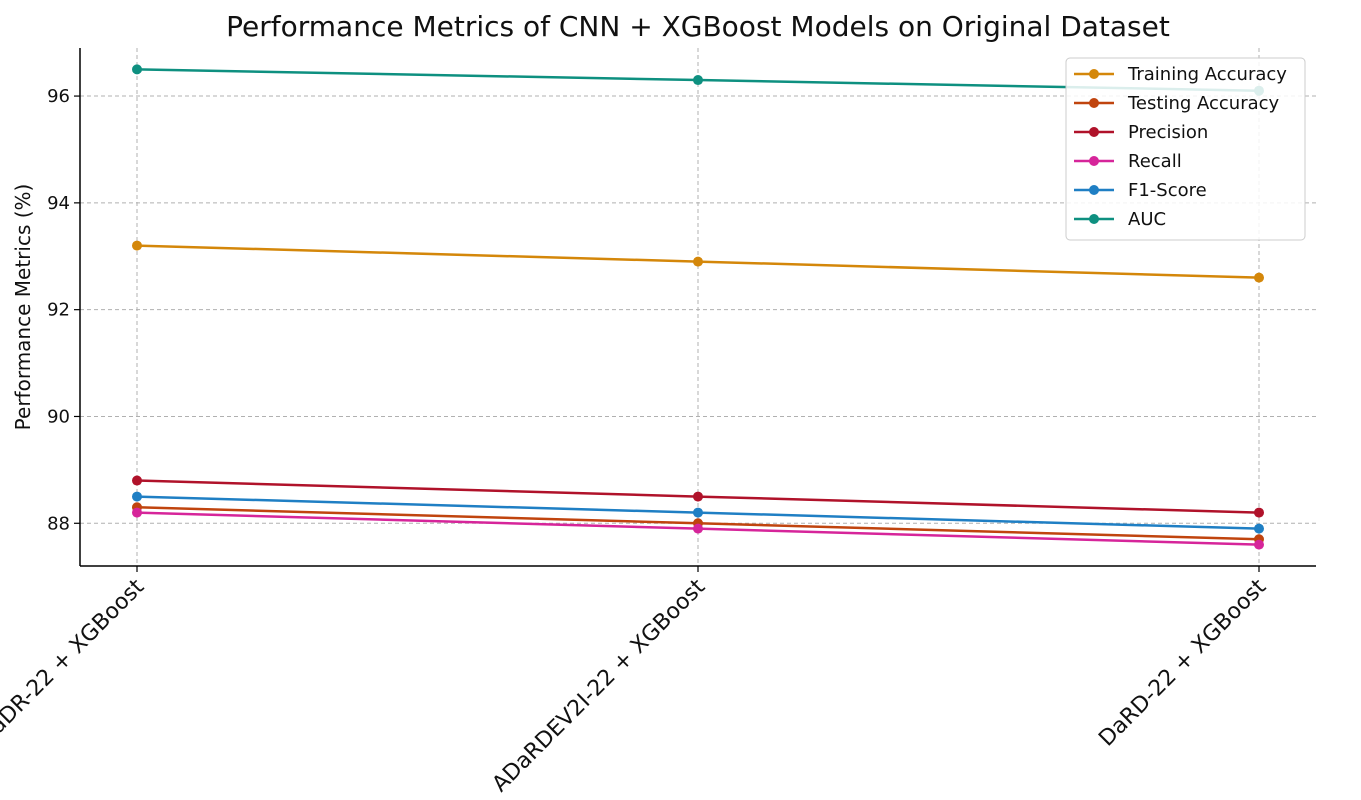  I want to click on legend-label: Testing Accuracy, so click(1203, 103).